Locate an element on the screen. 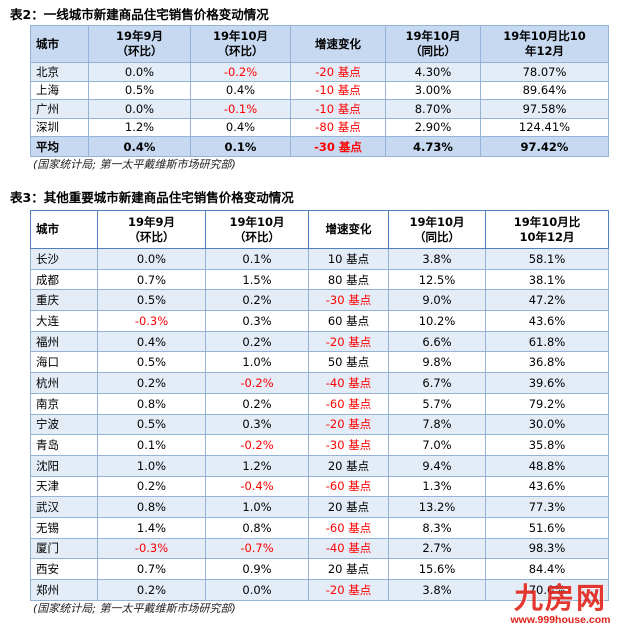 The width and height of the screenshot is (625, 630). city-cell: 宁波 is located at coordinates (64, 424).